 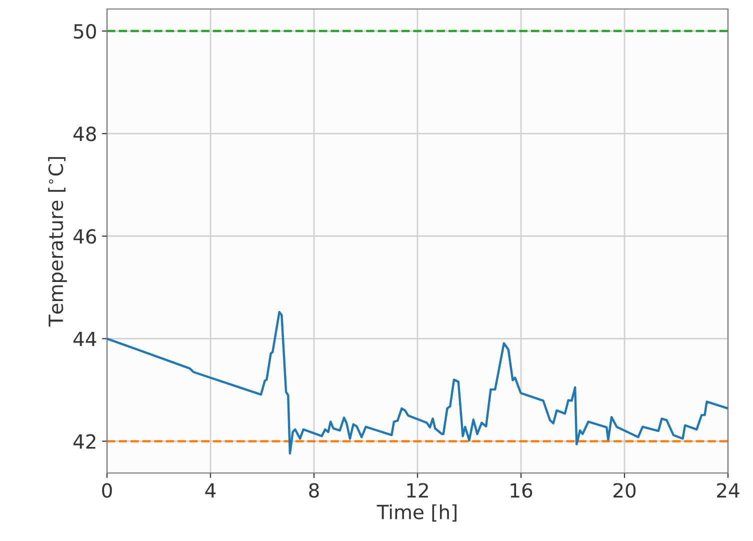 I want to click on y-tick-label: 44, so click(x=84, y=339).